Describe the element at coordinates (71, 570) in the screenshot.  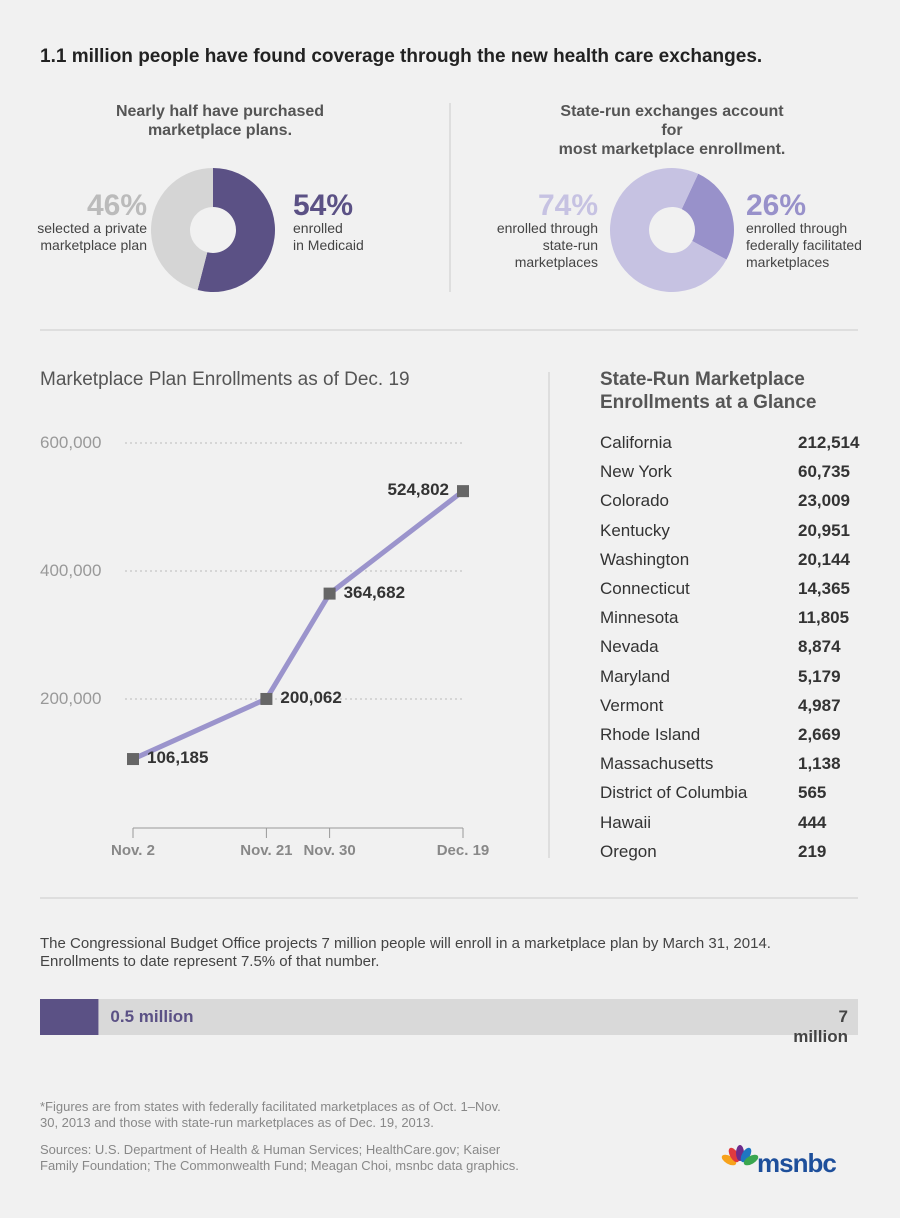
I see `y-tick-label: 400,000` at that location.